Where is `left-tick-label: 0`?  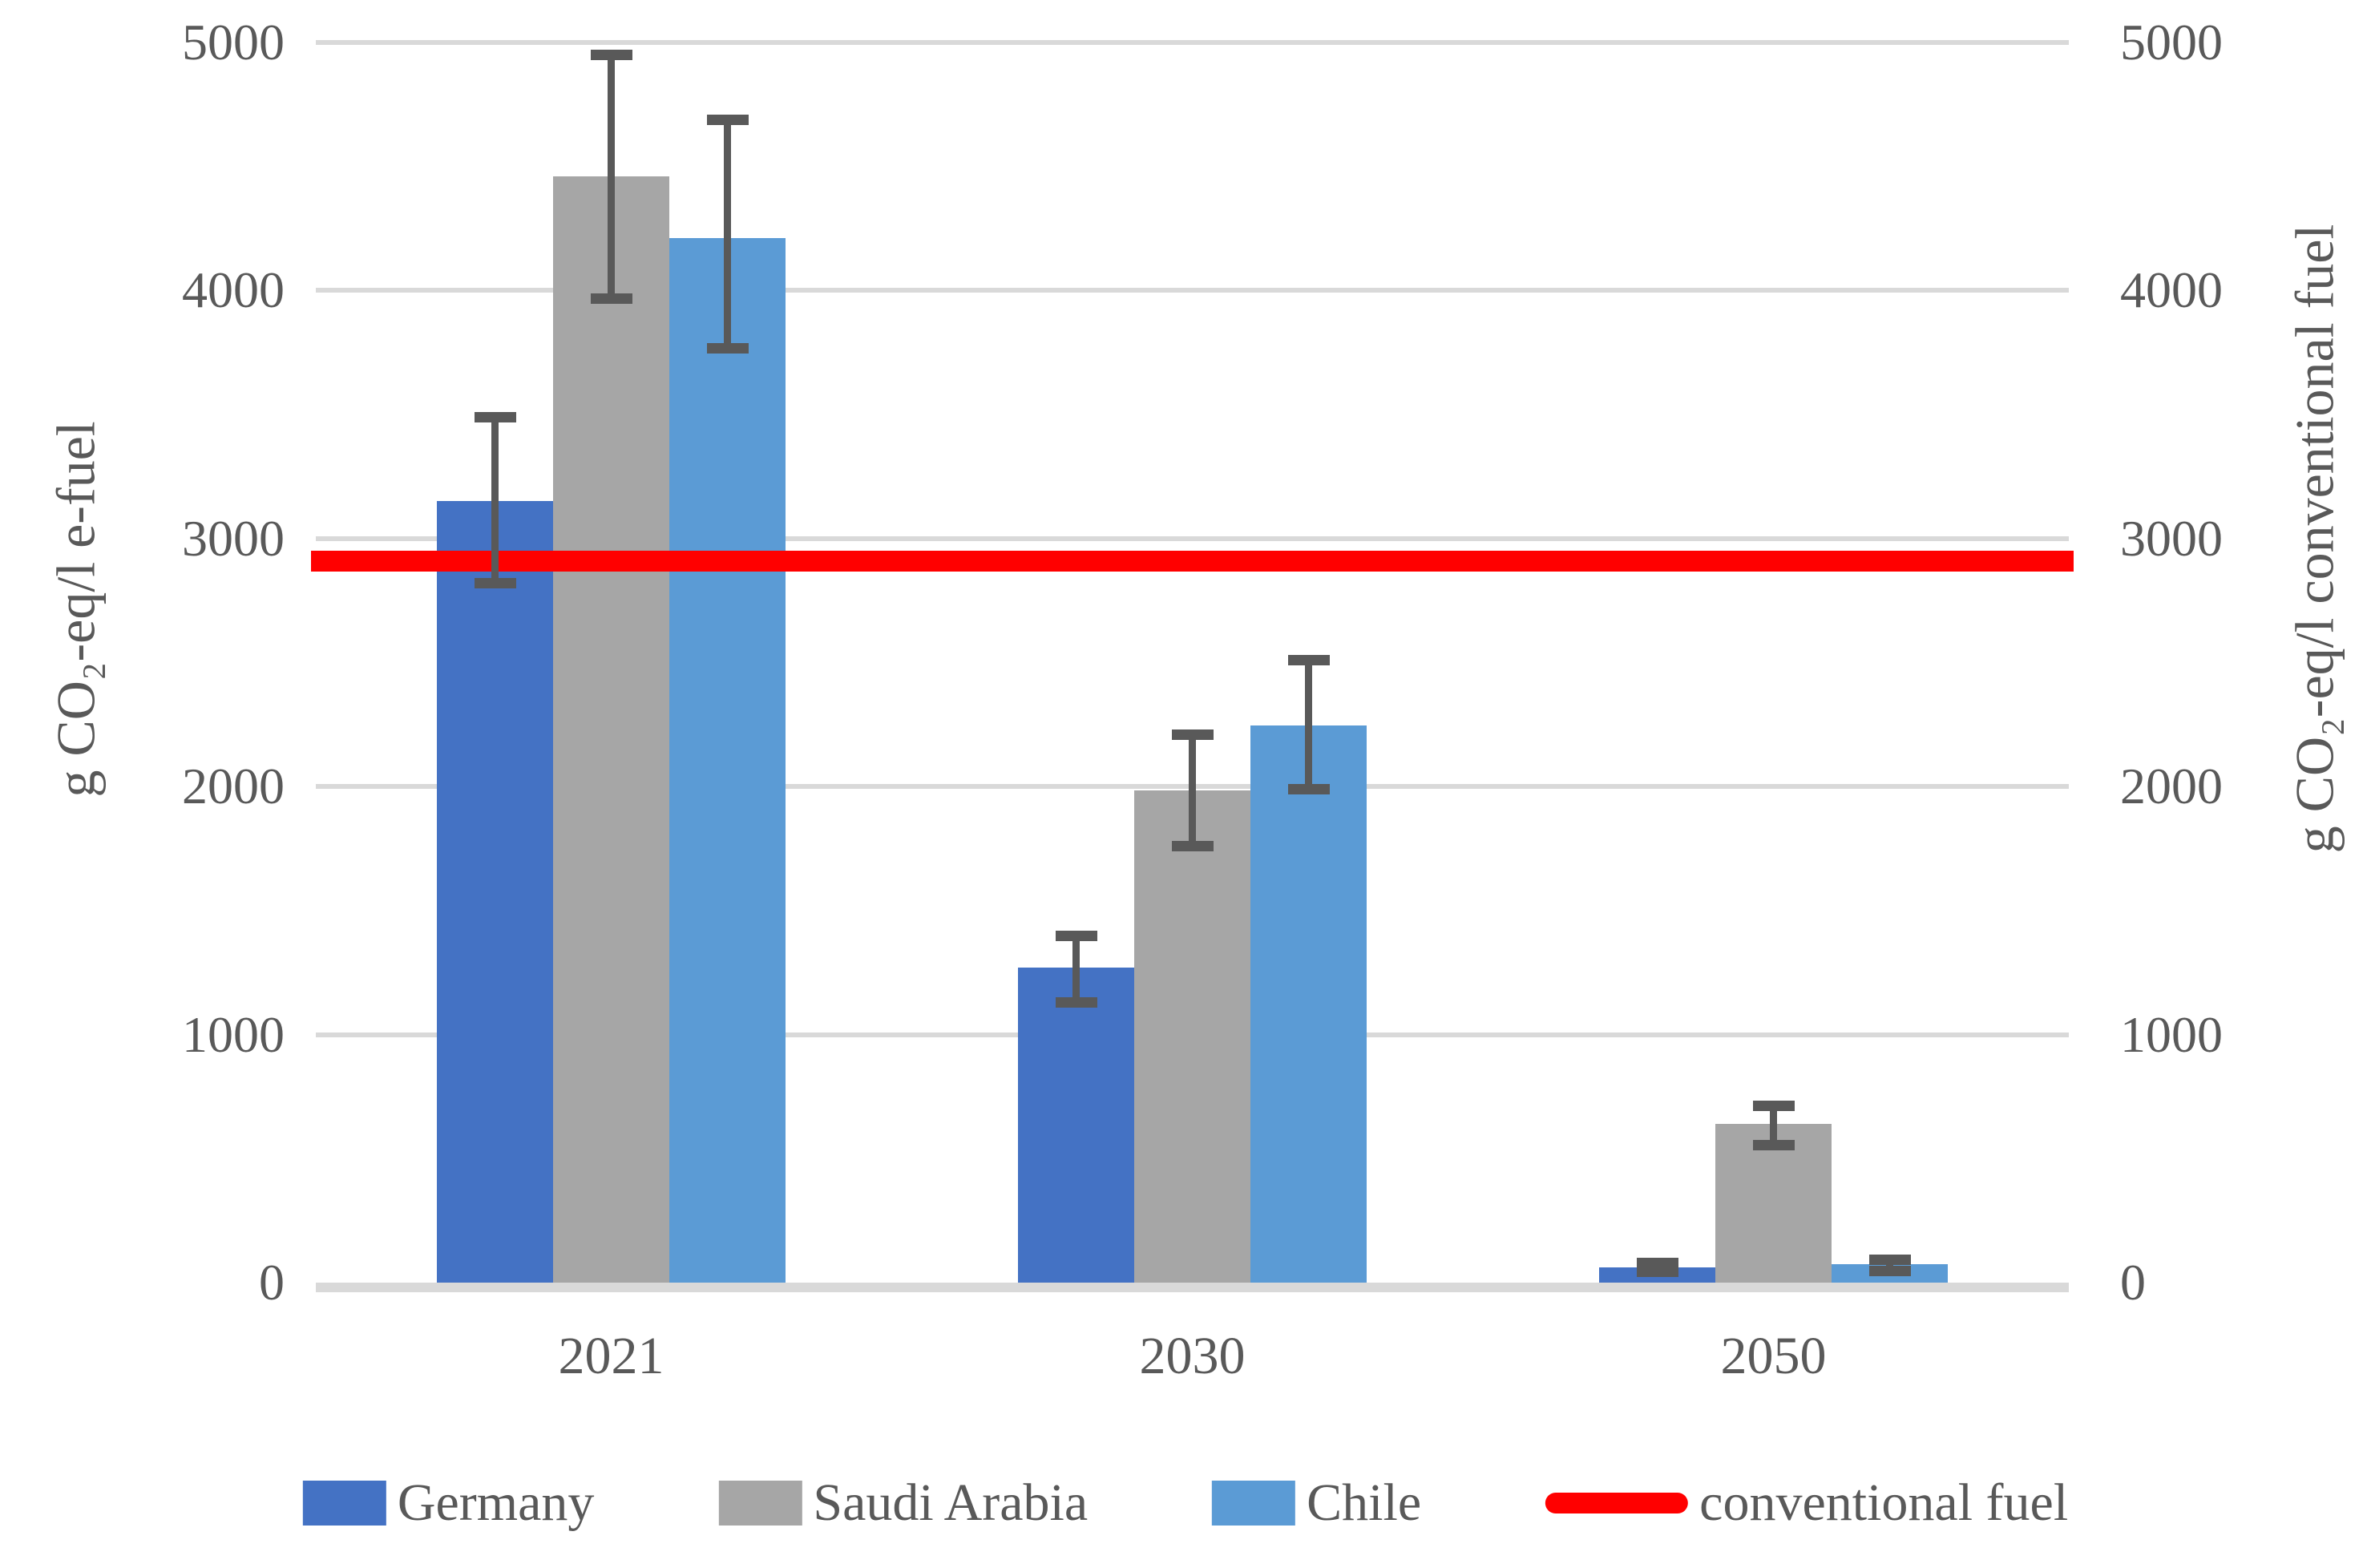 left-tick-label: 0 is located at coordinates (272, 1282).